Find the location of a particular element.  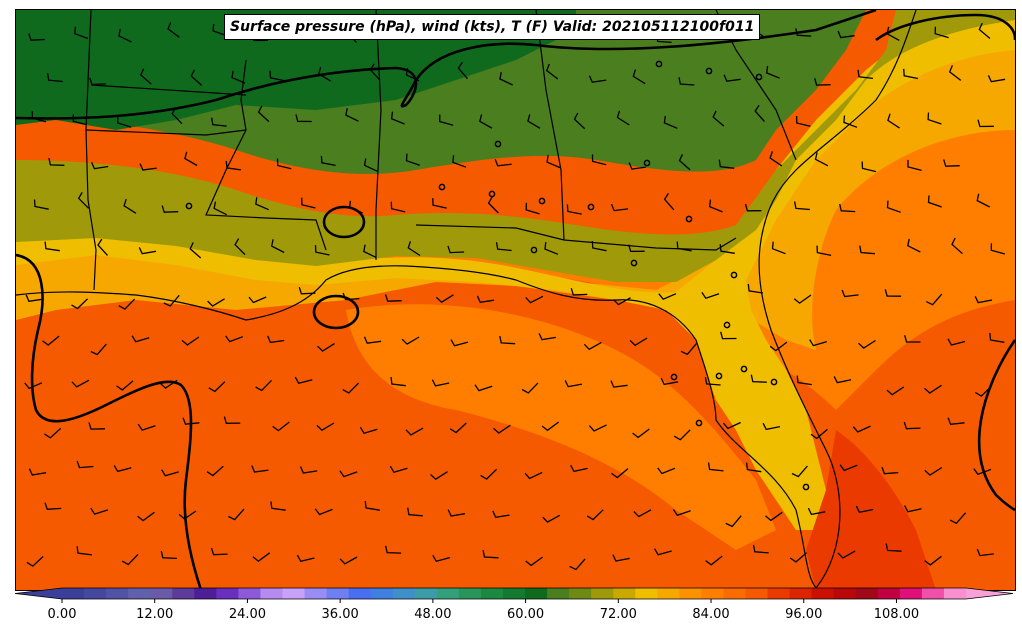

temperature-colorbar is located at coordinates (514, 595).